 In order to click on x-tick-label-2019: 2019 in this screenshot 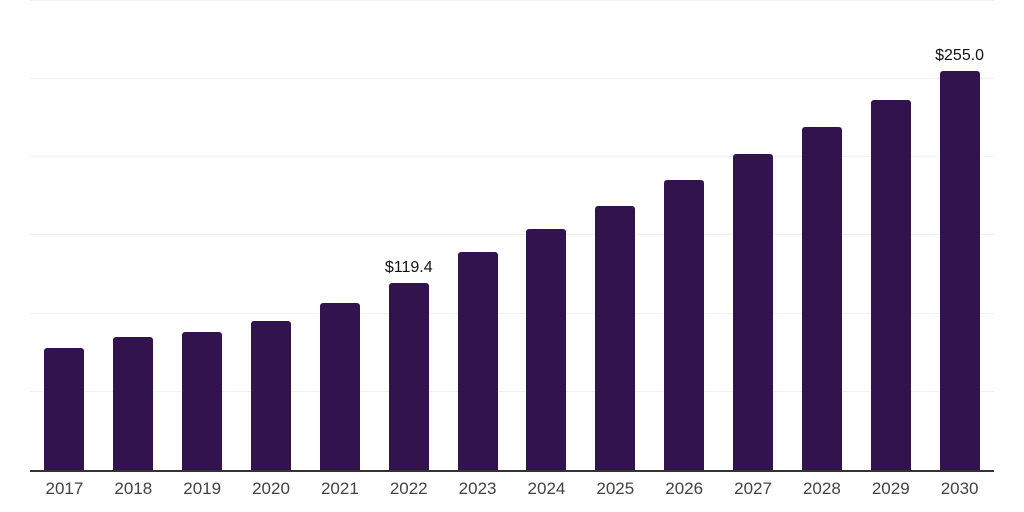, I will do `click(202, 488)`.